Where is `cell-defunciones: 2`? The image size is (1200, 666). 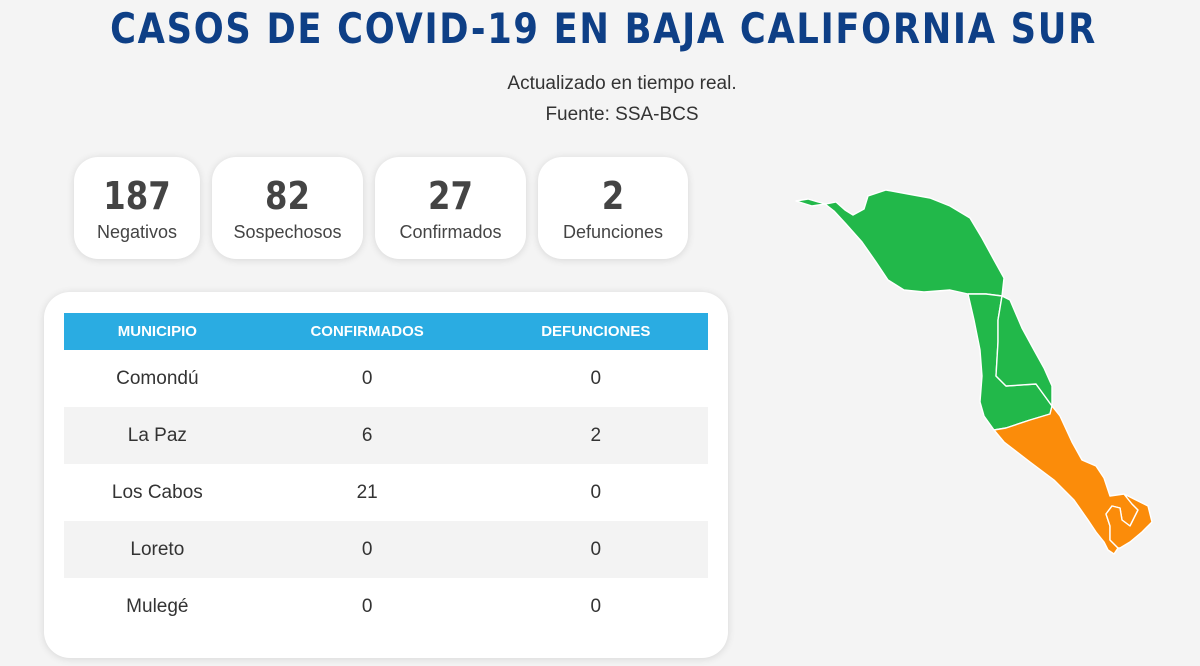 cell-defunciones: 2 is located at coordinates (595, 435).